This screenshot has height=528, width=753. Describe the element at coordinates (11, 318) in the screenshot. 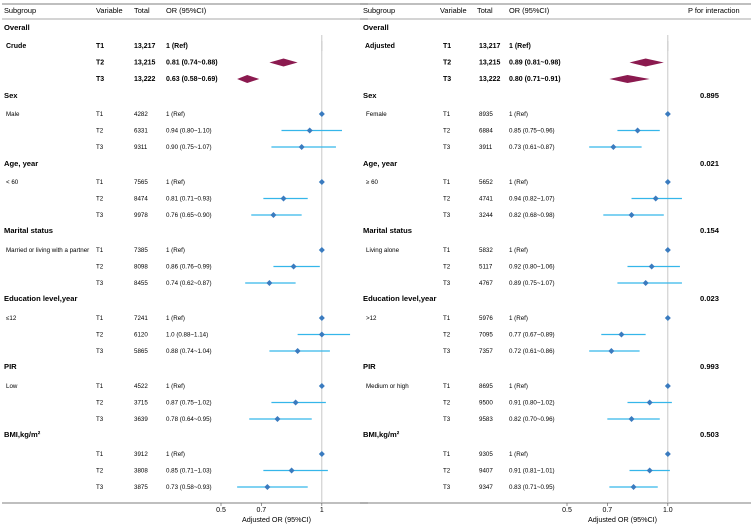

I see `left-subgroup-label: ≤12` at that location.